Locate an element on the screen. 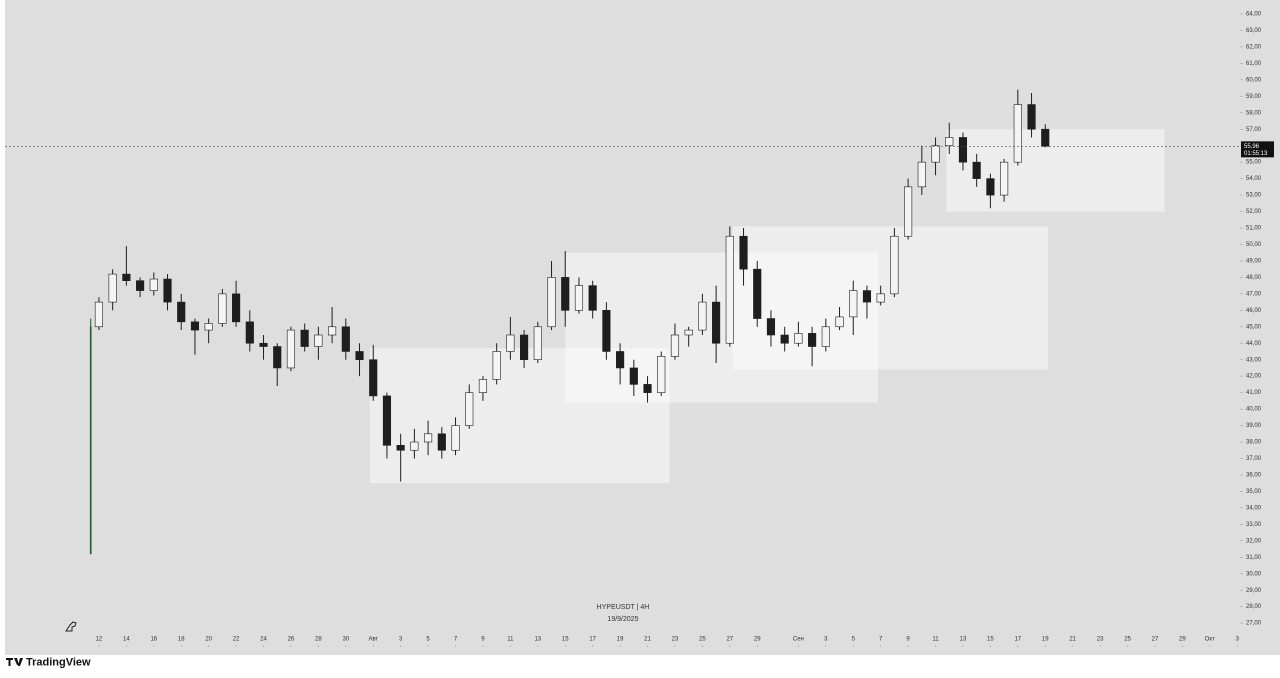 The image size is (1280, 678). x-tick-label: 14 is located at coordinates (126, 640).